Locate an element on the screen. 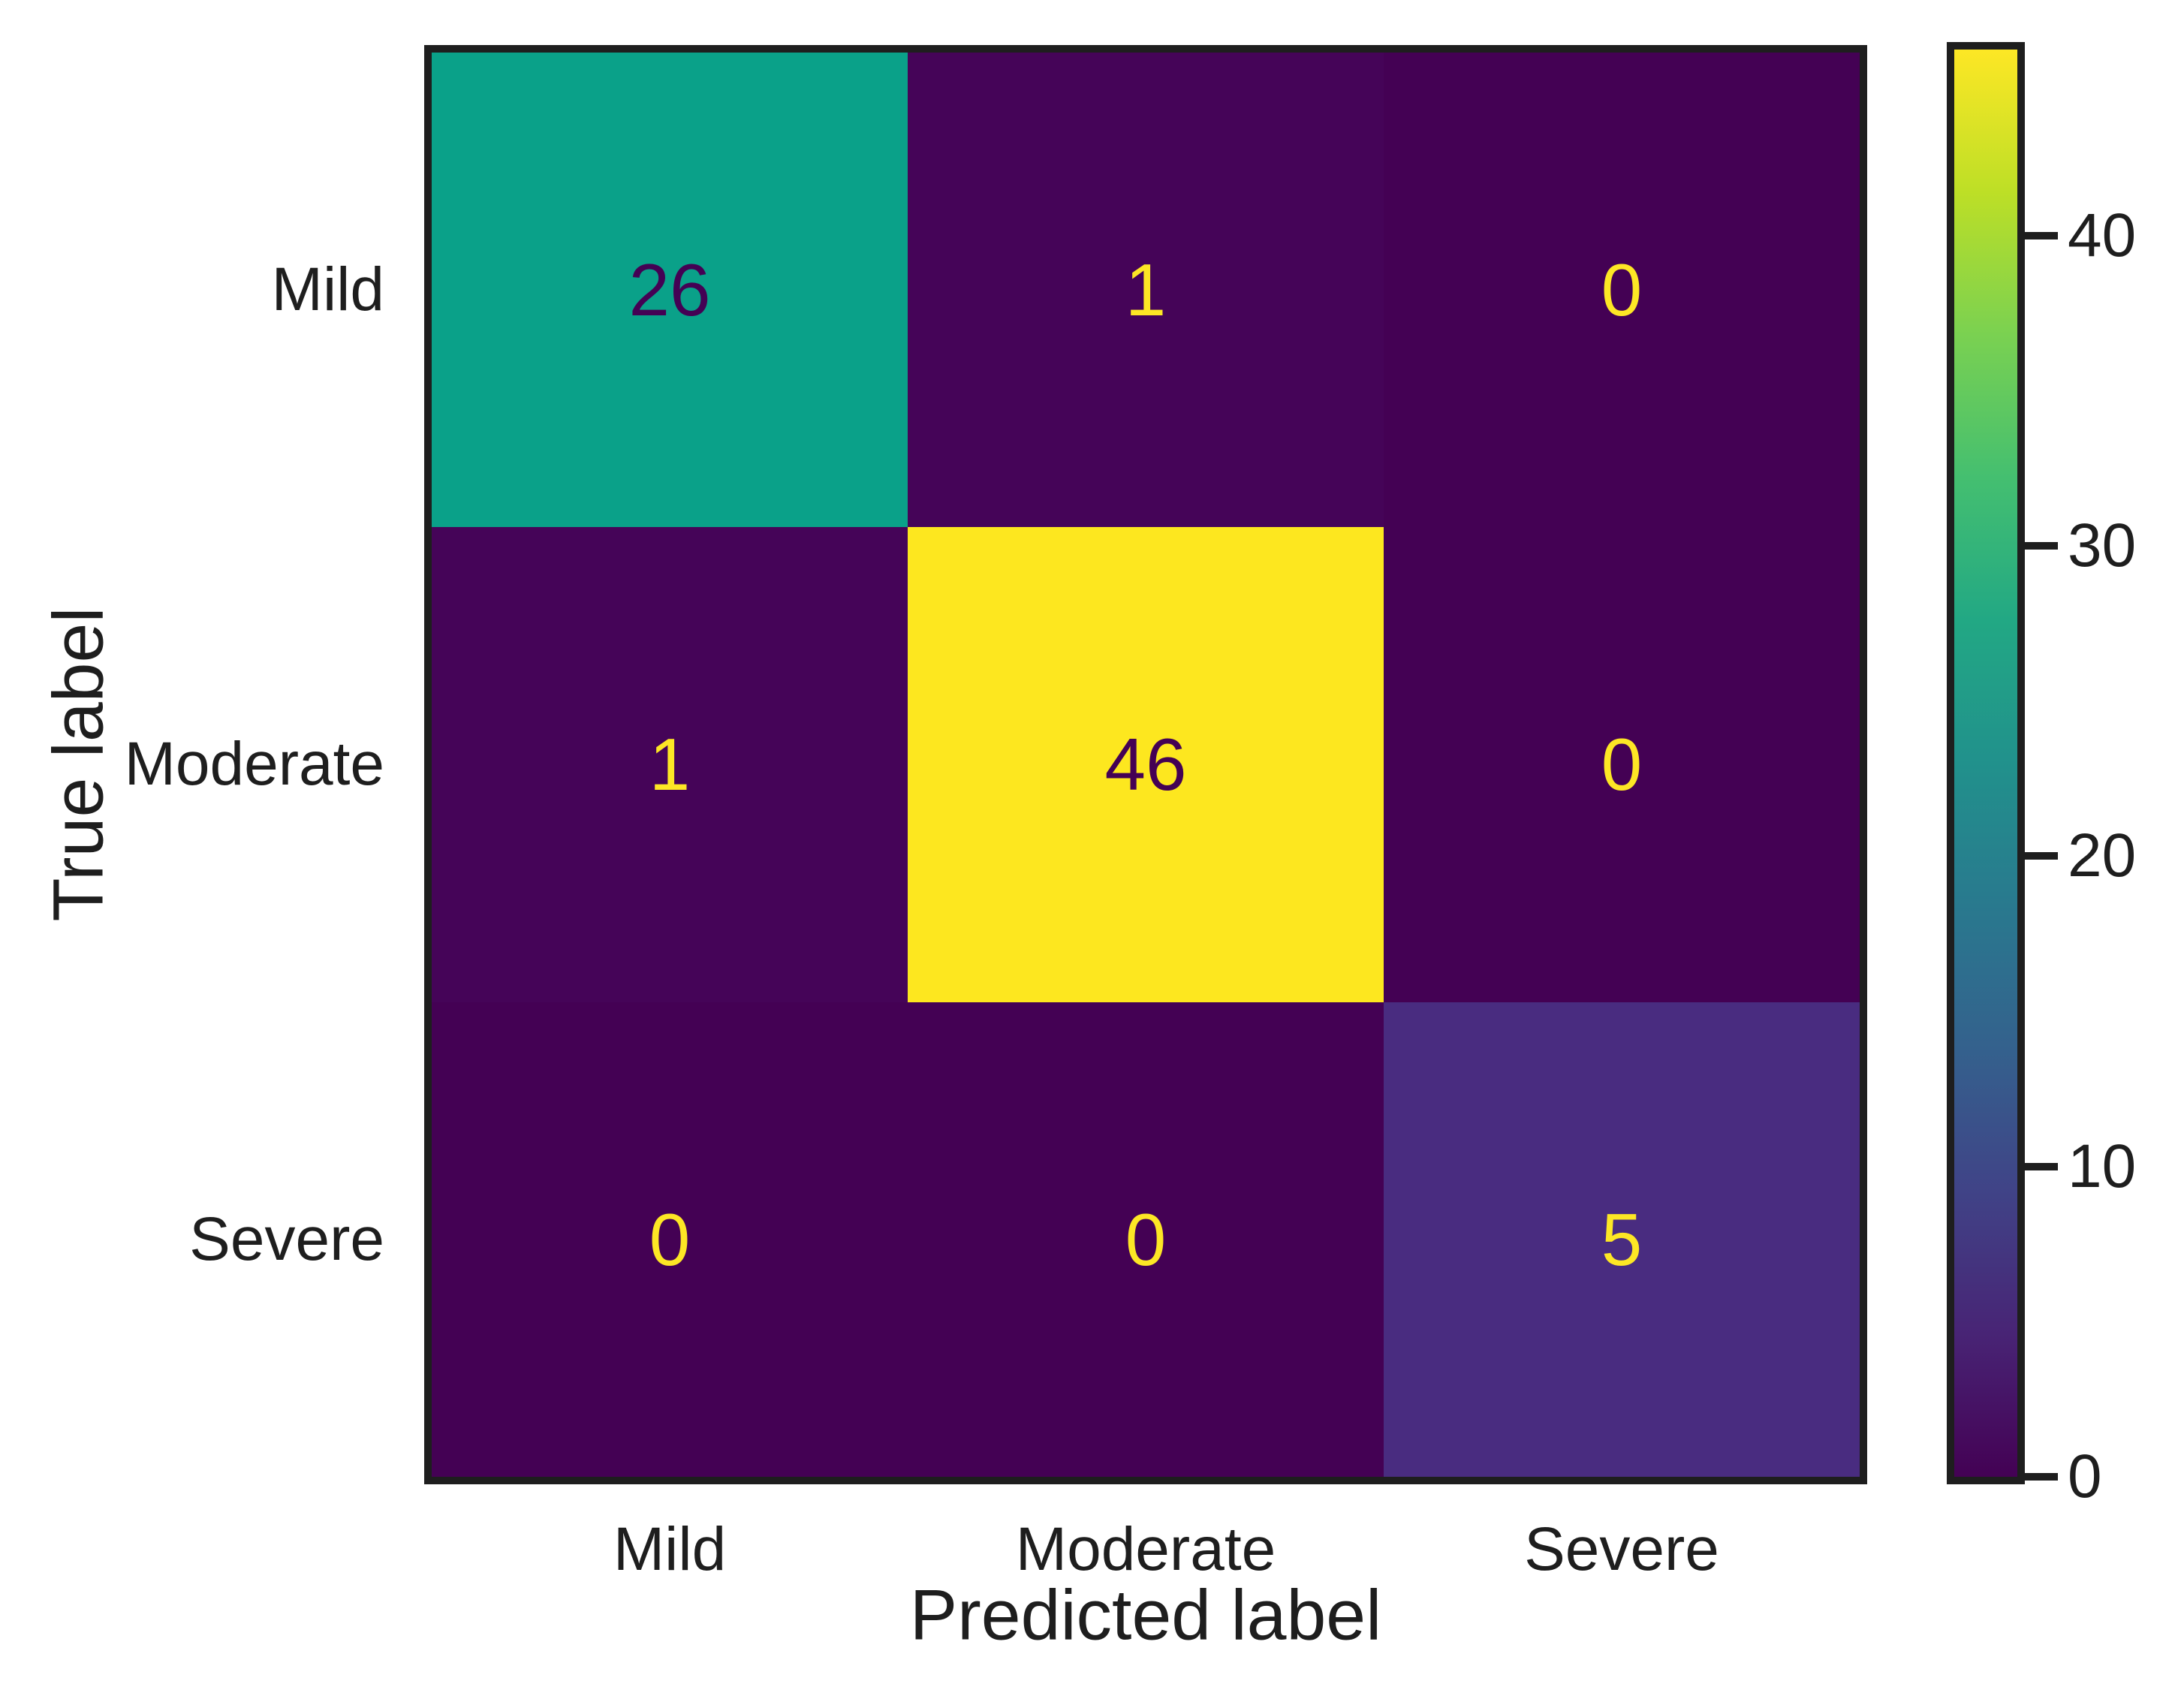  cell-value: 26 is located at coordinates (669, 290).